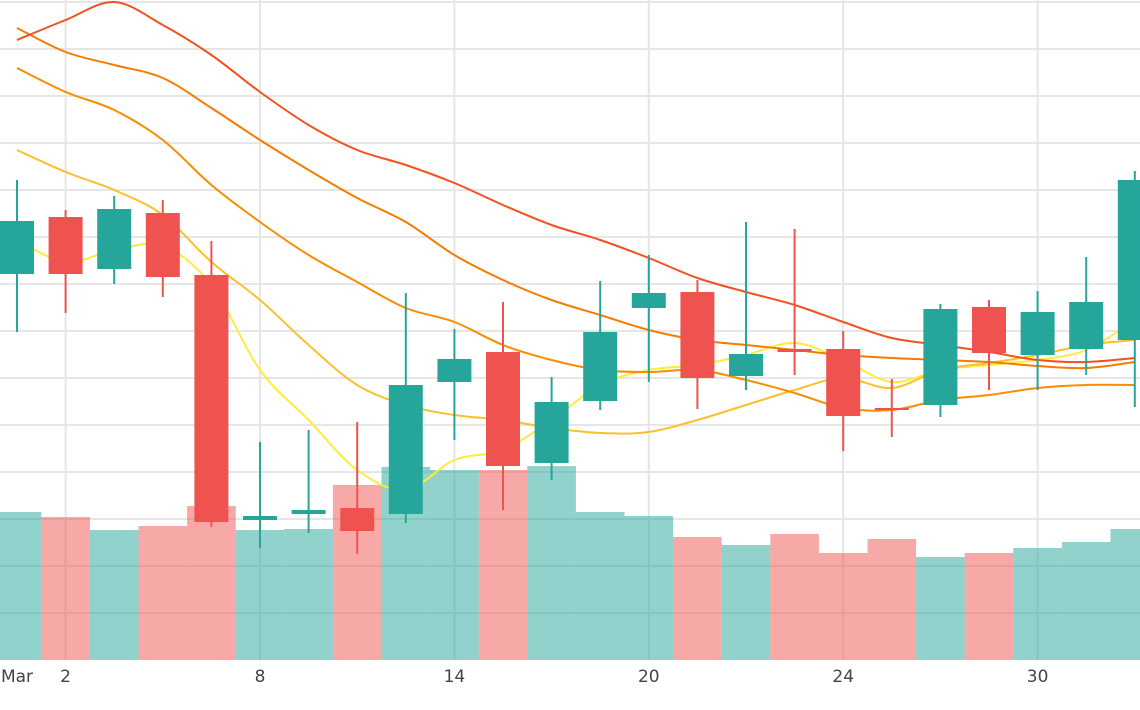  Describe the element at coordinates (1038, 677) in the screenshot. I see `x-tick-label: 30` at that location.